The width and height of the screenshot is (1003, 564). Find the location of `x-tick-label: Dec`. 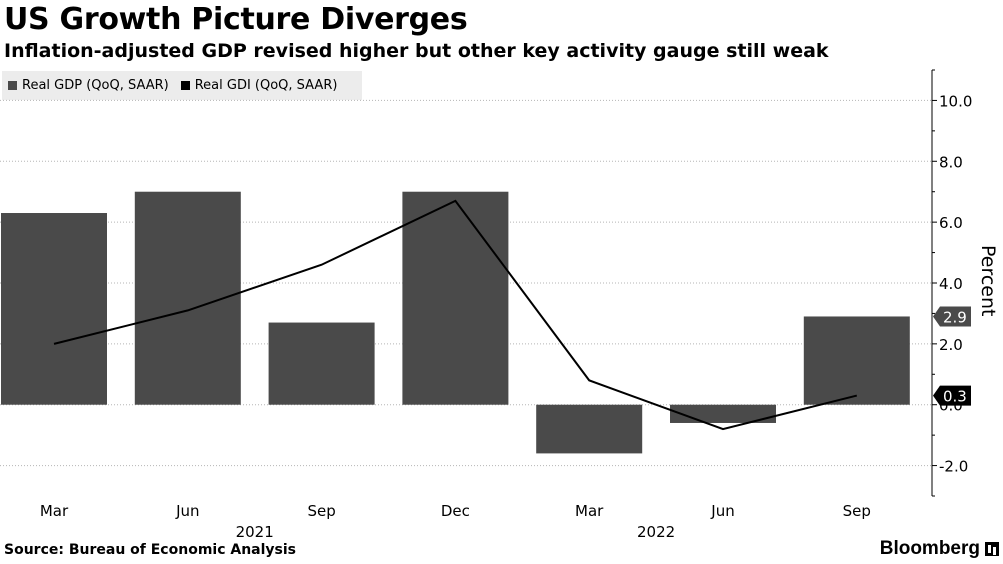

x-tick-label: Dec is located at coordinates (455, 511).